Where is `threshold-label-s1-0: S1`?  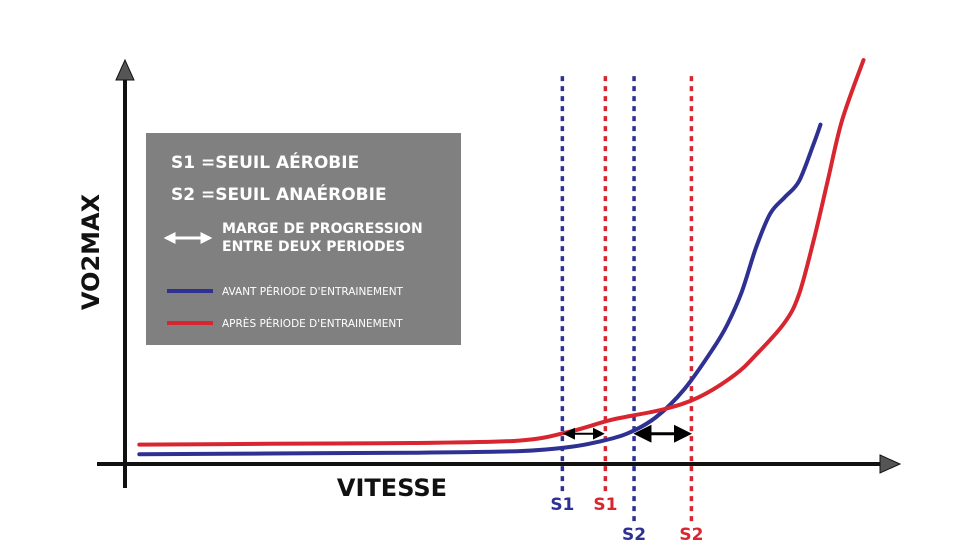
threshold-label-s1-0: S1 is located at coordinates (562, 505).